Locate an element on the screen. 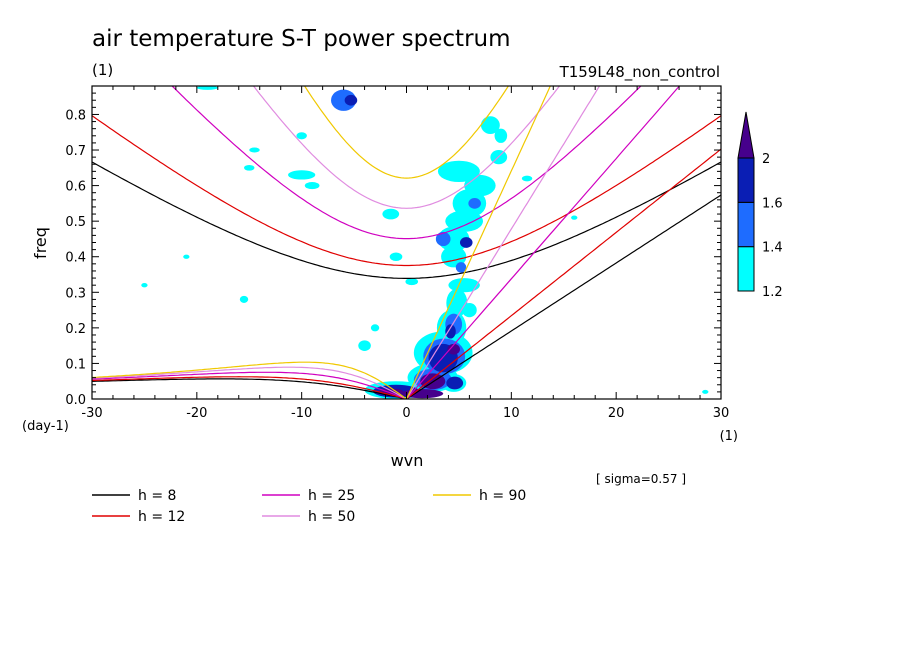 The width and height of the screenshot is (904, 654). kelvin-curve-h8 is located at coordinates (563, 296).